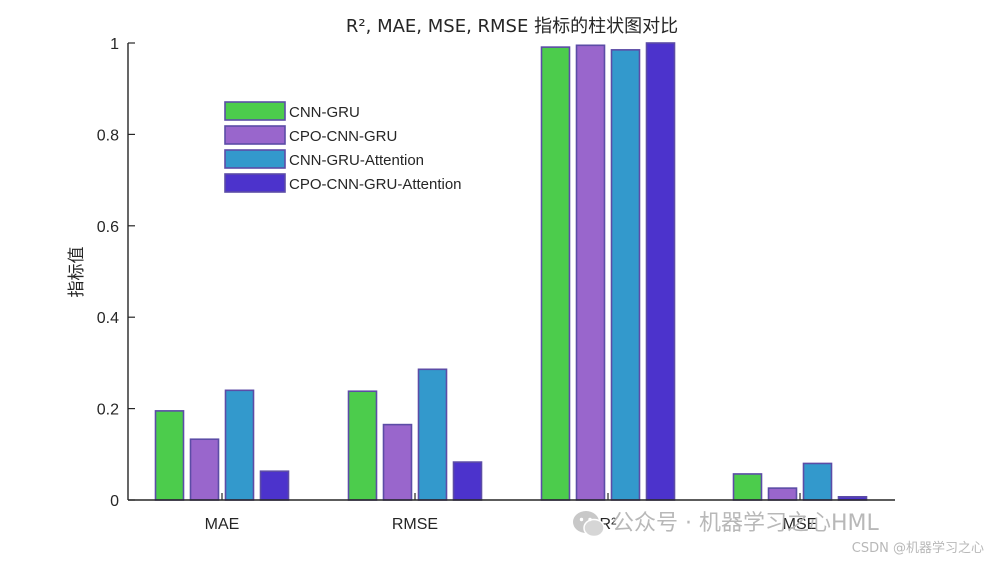 This screenshot has width=990, height=563. Describe the element at coordinates (746, 523) in the screenshot. I see `watermark-main-text: 公众号 · 机器学习之心HML` at that location.